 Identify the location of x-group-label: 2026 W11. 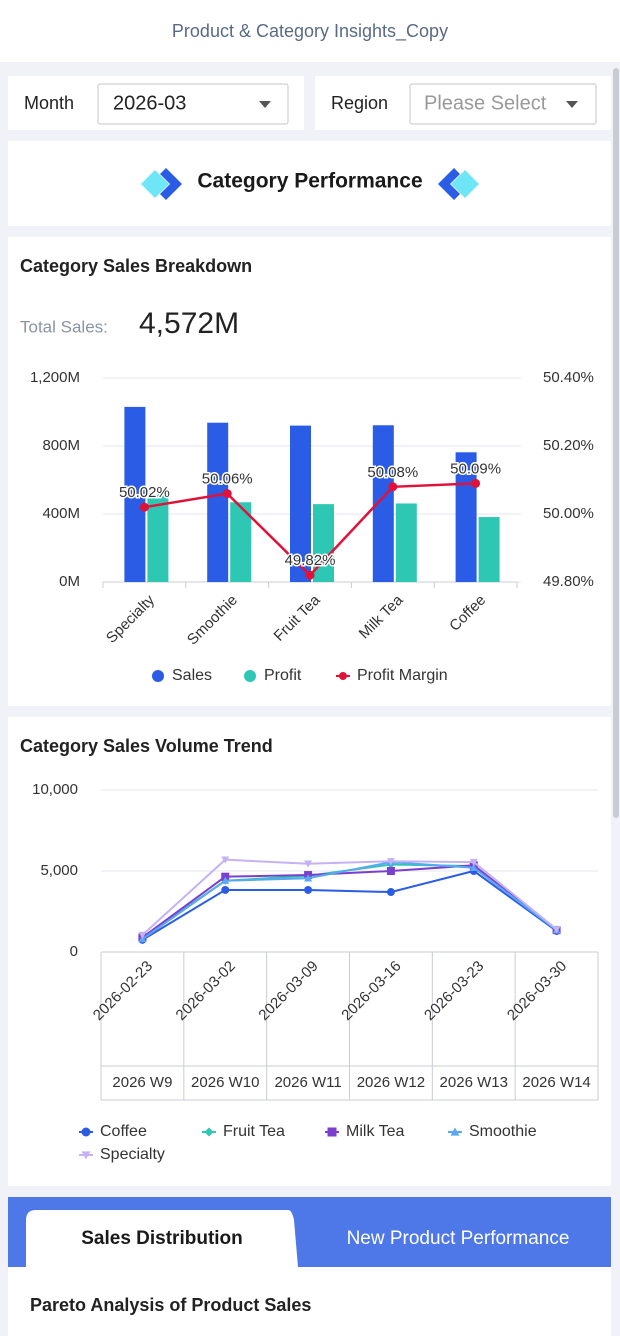
(307, 1082).